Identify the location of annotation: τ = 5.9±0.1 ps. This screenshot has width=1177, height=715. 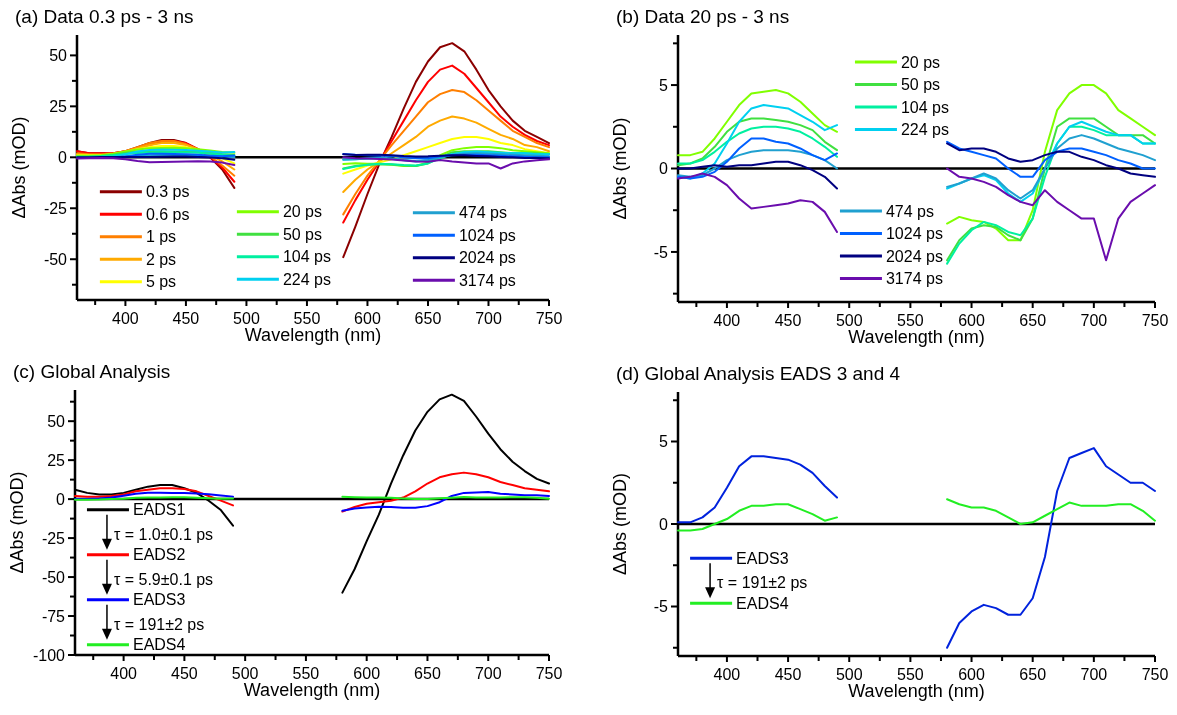
(163, 579).